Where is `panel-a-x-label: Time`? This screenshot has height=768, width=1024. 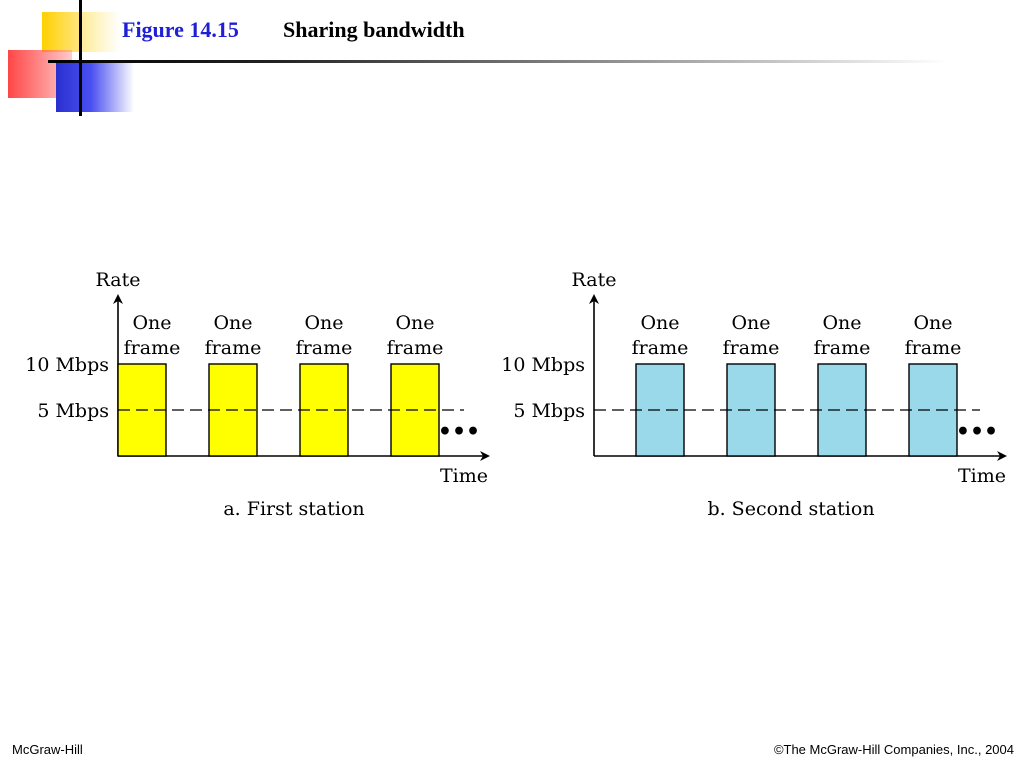
panel-a-x-label: Time is located at coordinates (464, 476).